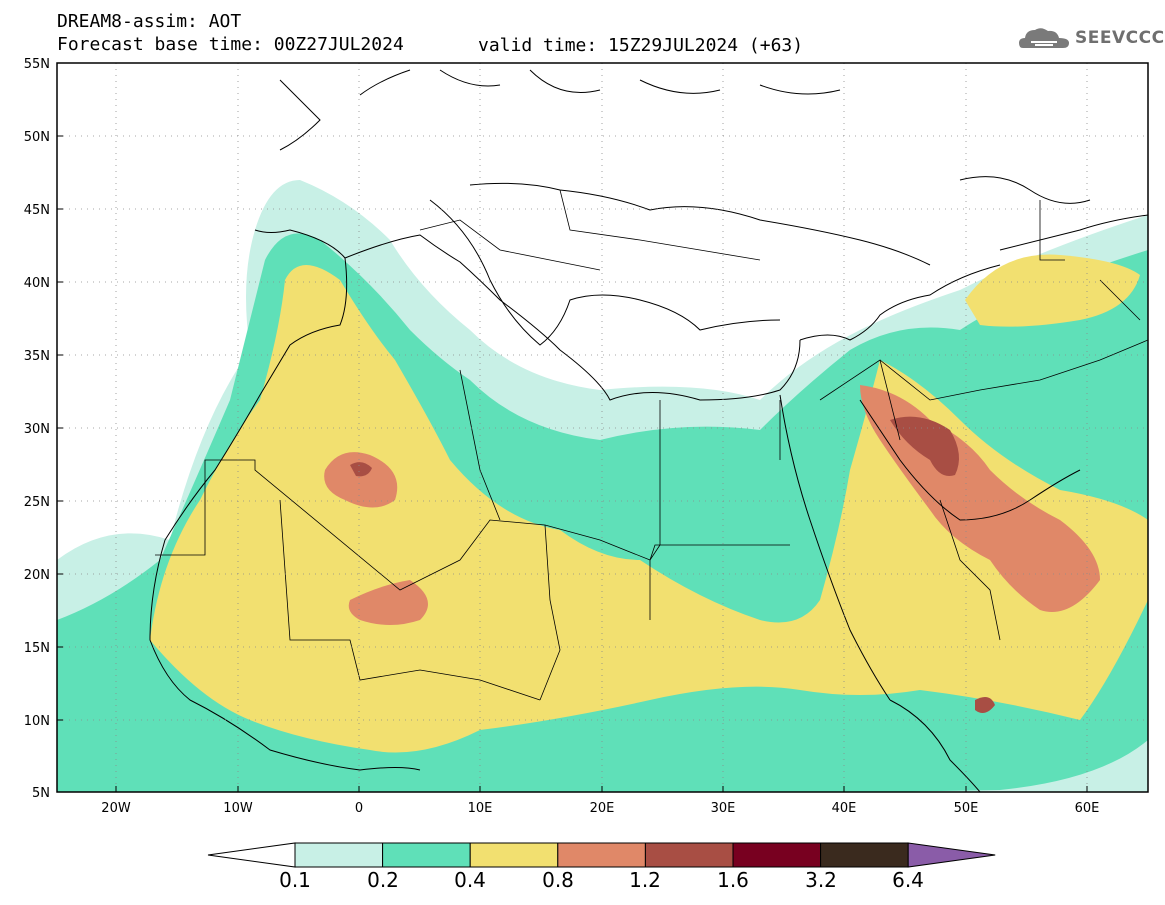 Image resolution: width=1165 pixels, height=905 pixels. What do you see at coordinates (1044, 38) in the screenshot?
I see `cloud-logo-icon` at bounding box center [1044, 38].